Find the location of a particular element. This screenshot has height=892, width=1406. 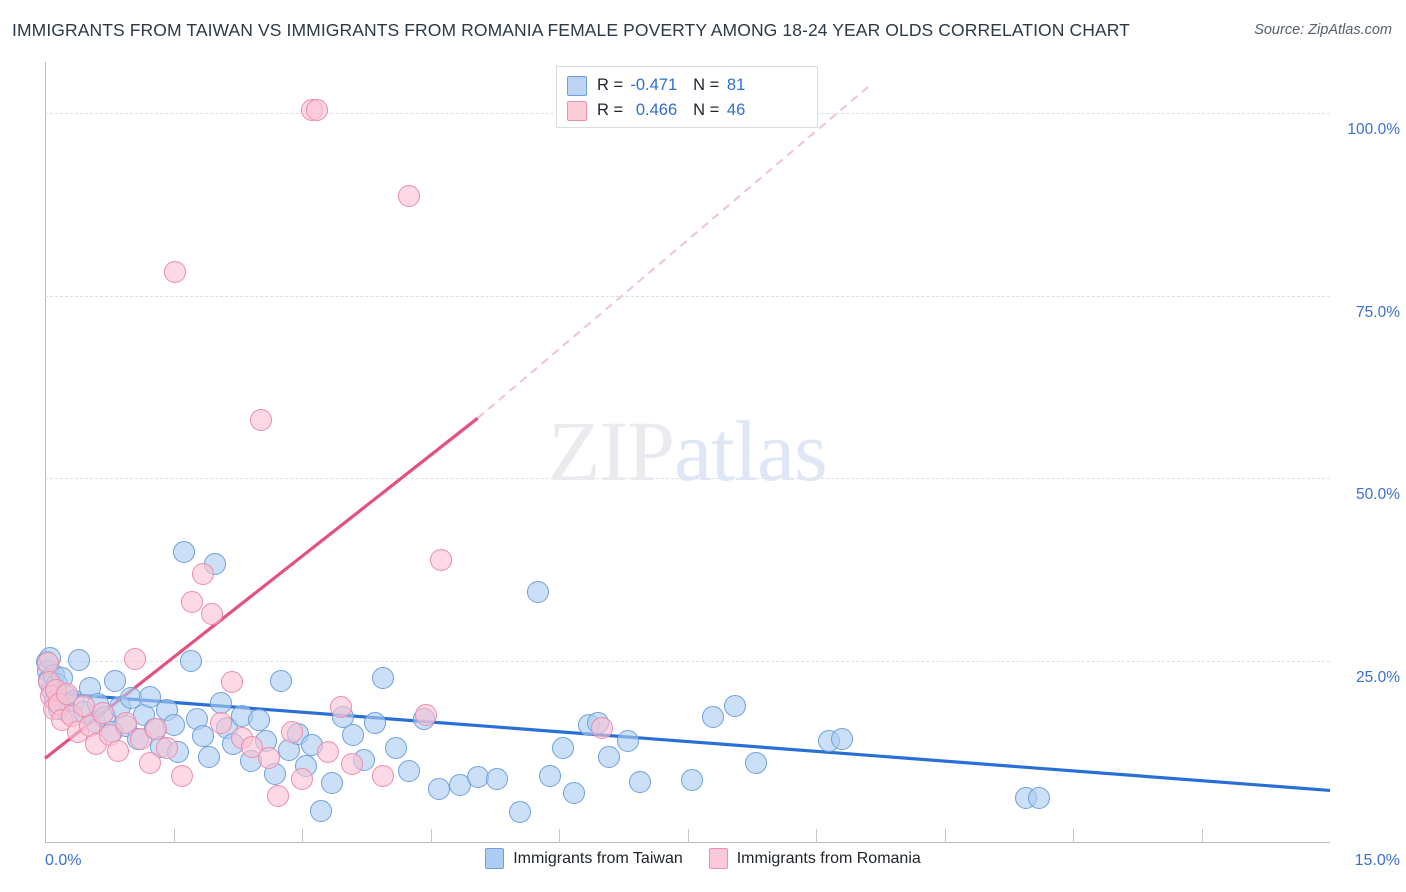

series-legend-item-taiwan: Immigrants from Taiwan is located at coordinates (584, 858).